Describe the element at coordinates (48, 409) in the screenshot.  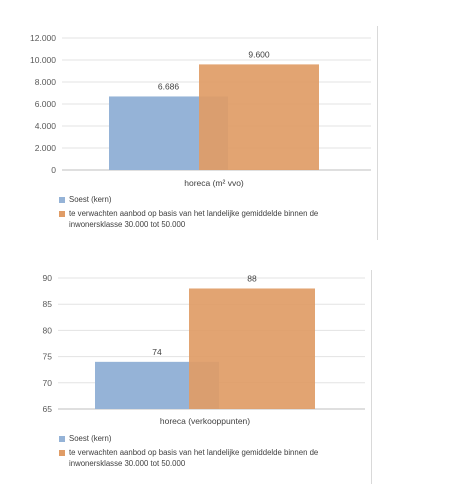
I see `y-tick-label: 65` at that location.